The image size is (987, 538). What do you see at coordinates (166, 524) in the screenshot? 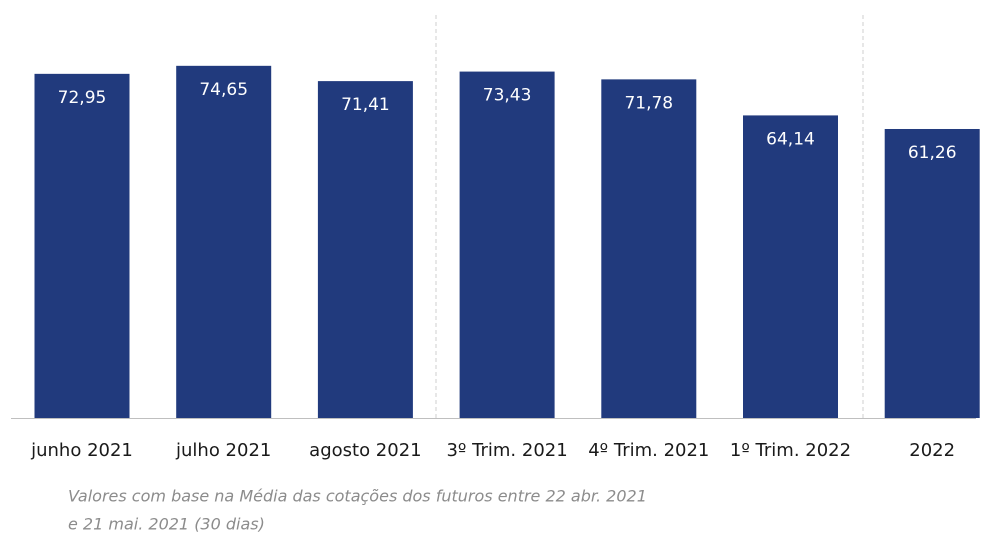
I see `note: e 21 mai. 2021 (30 dias)` at bounding box center [166, 524].